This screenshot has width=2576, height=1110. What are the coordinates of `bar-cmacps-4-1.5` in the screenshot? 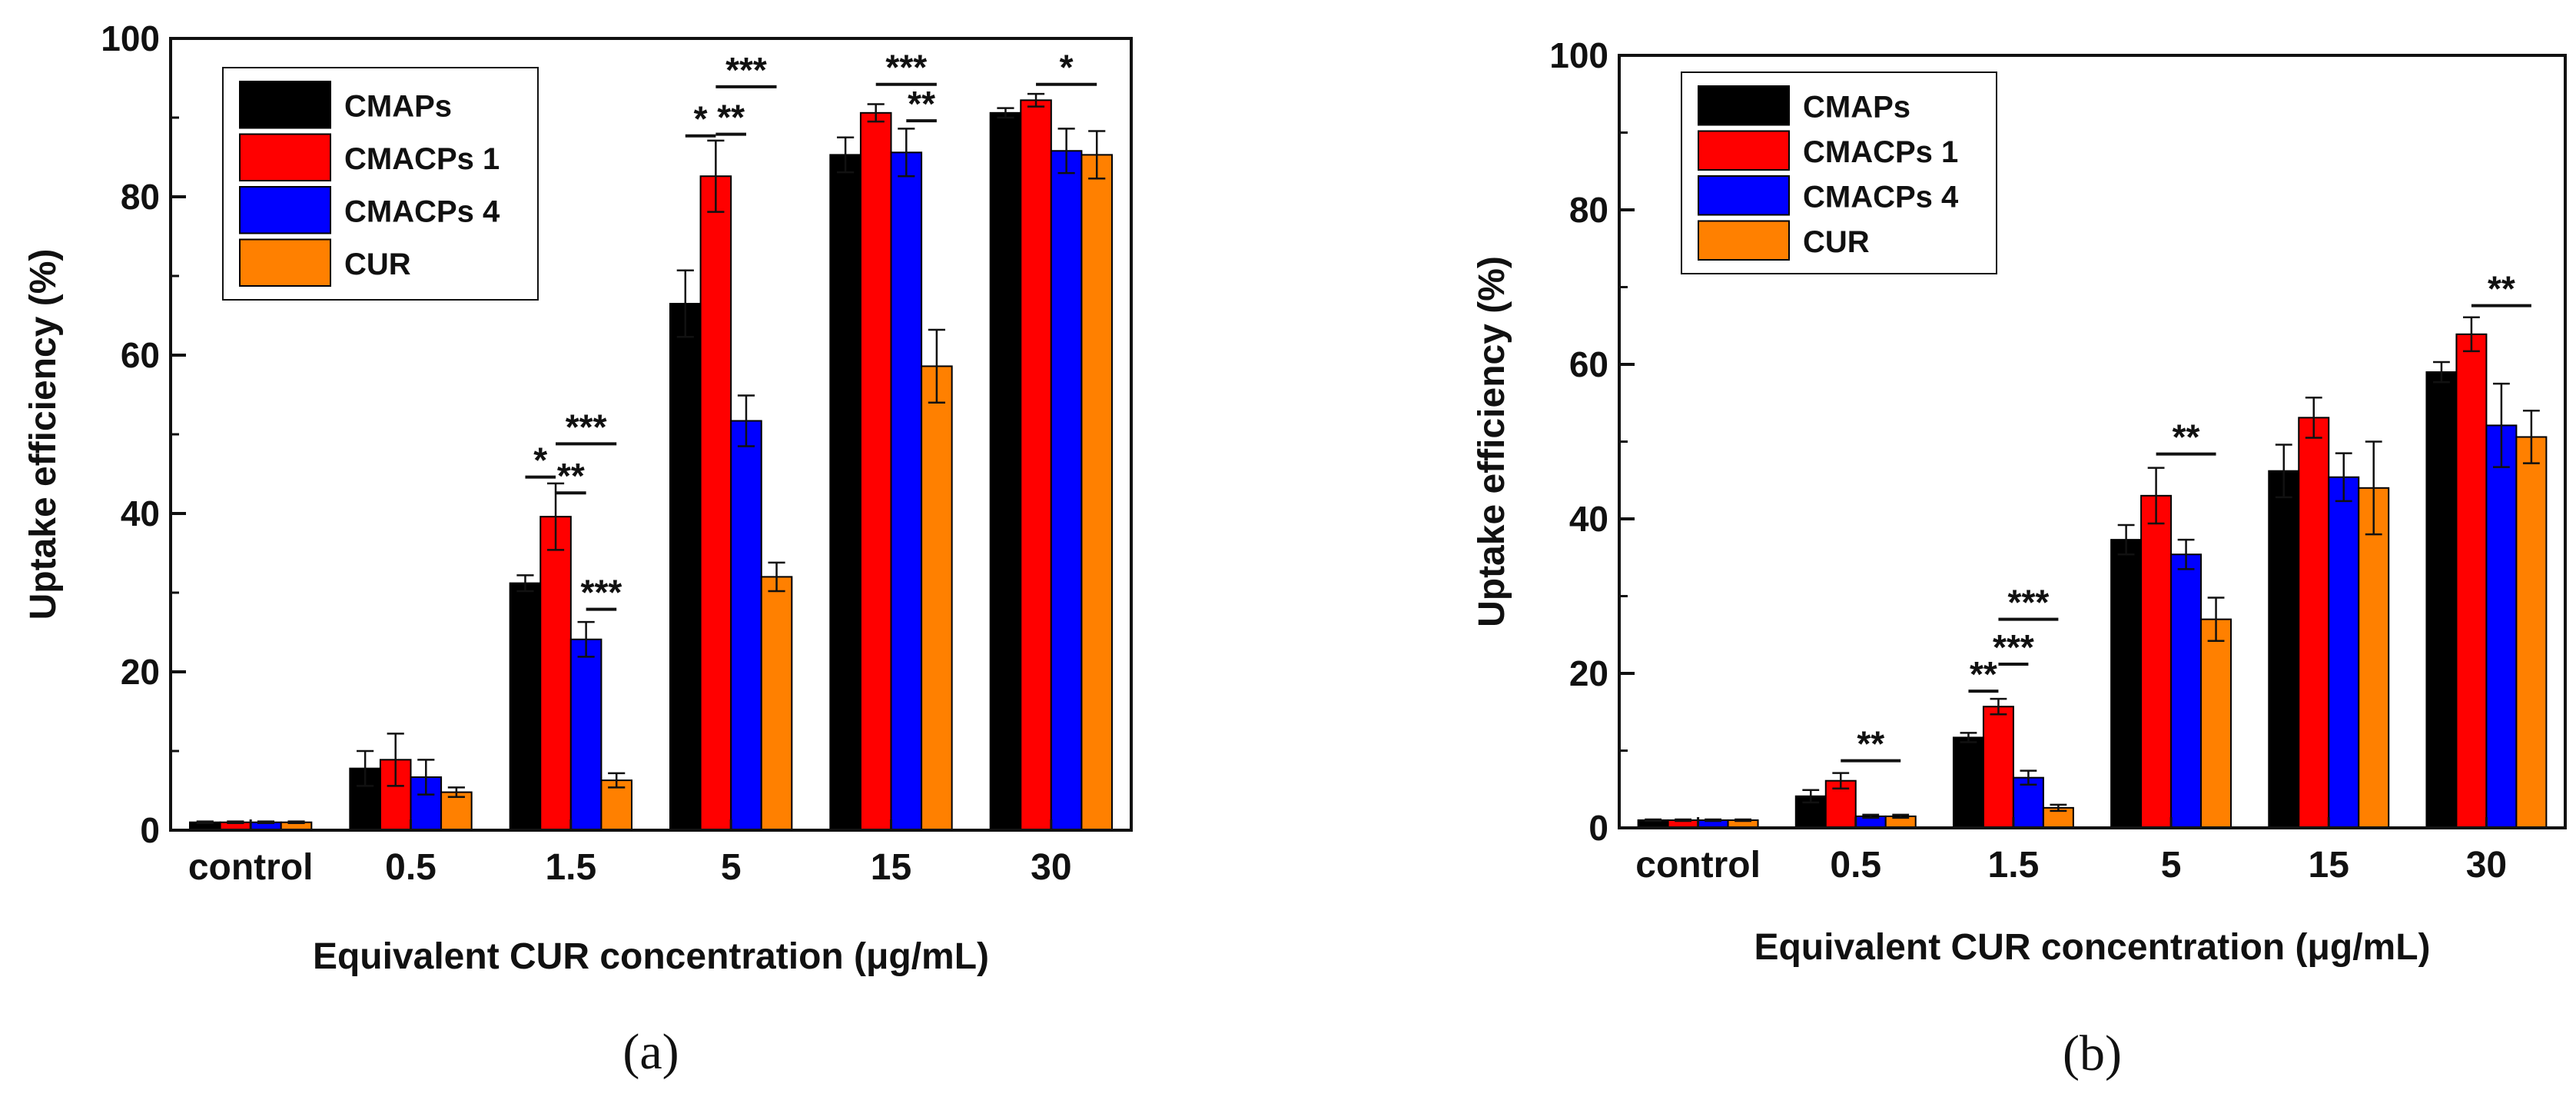 It's located at (586, 735).